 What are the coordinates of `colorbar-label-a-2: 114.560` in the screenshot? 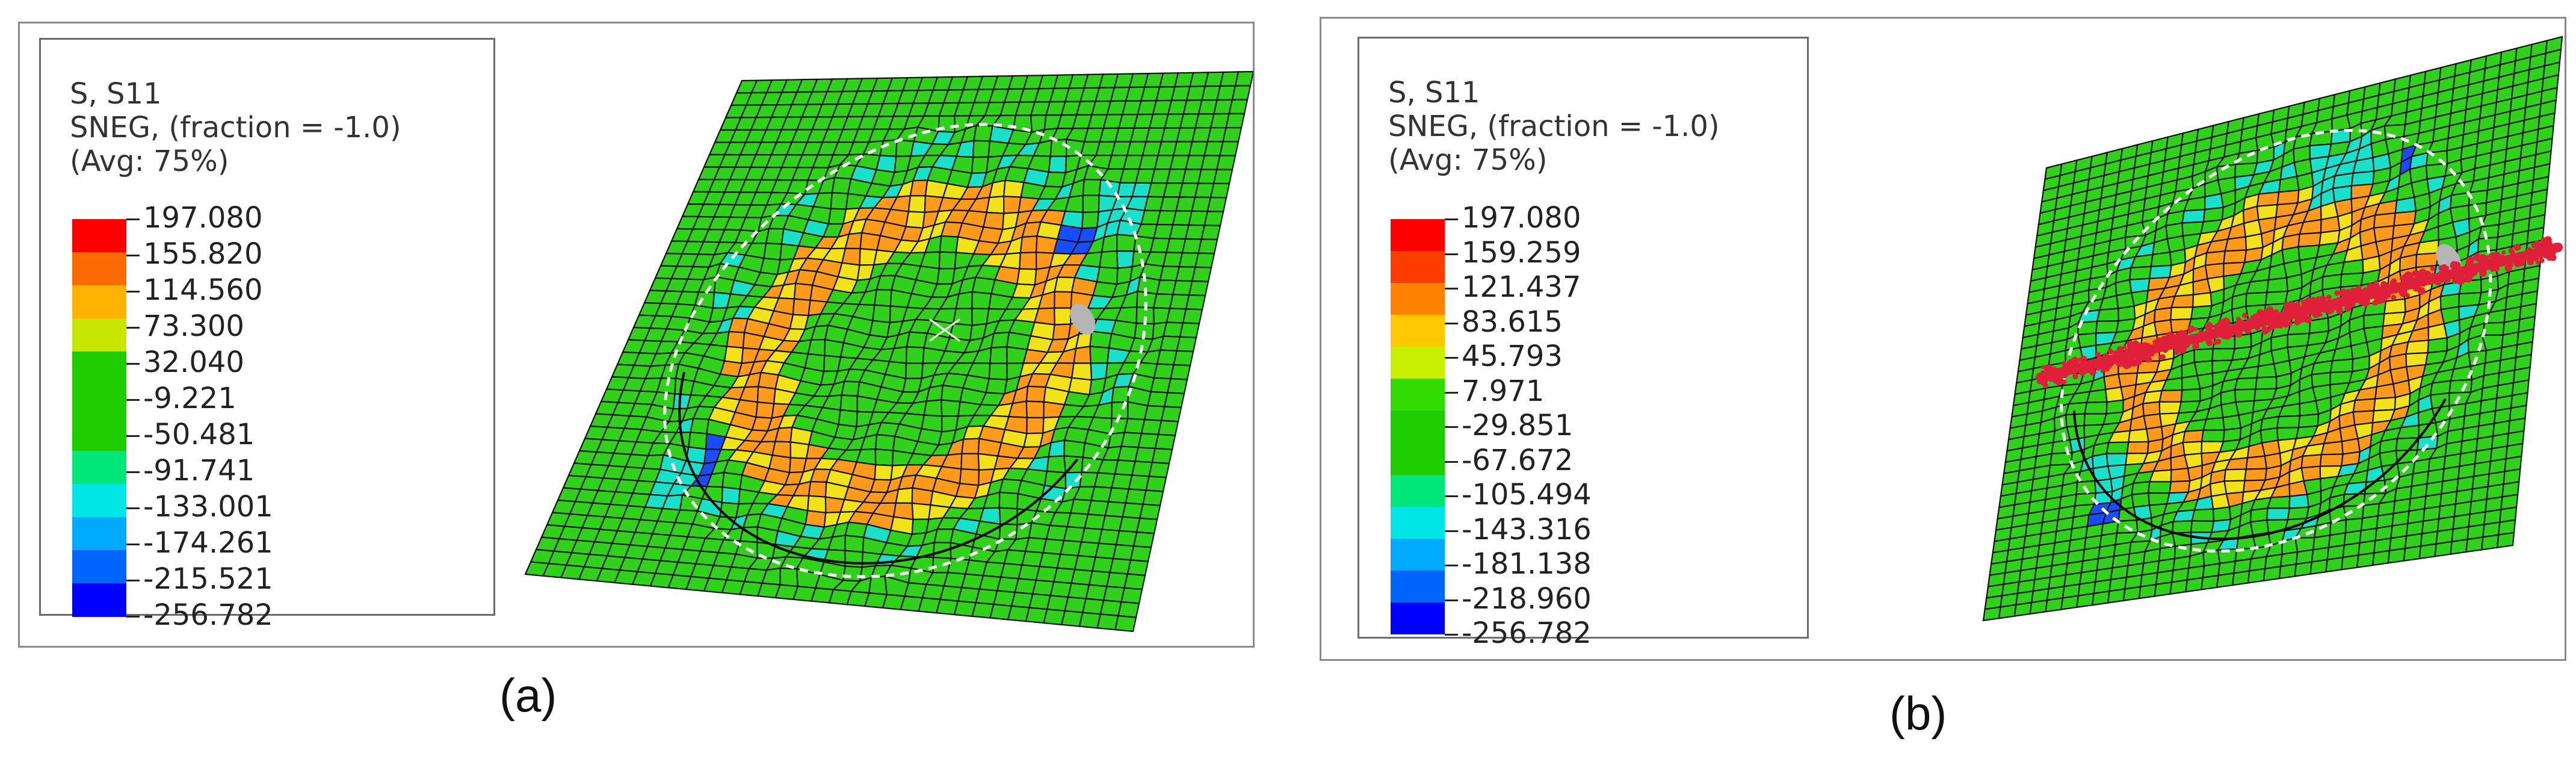 It's located at (203, 290).